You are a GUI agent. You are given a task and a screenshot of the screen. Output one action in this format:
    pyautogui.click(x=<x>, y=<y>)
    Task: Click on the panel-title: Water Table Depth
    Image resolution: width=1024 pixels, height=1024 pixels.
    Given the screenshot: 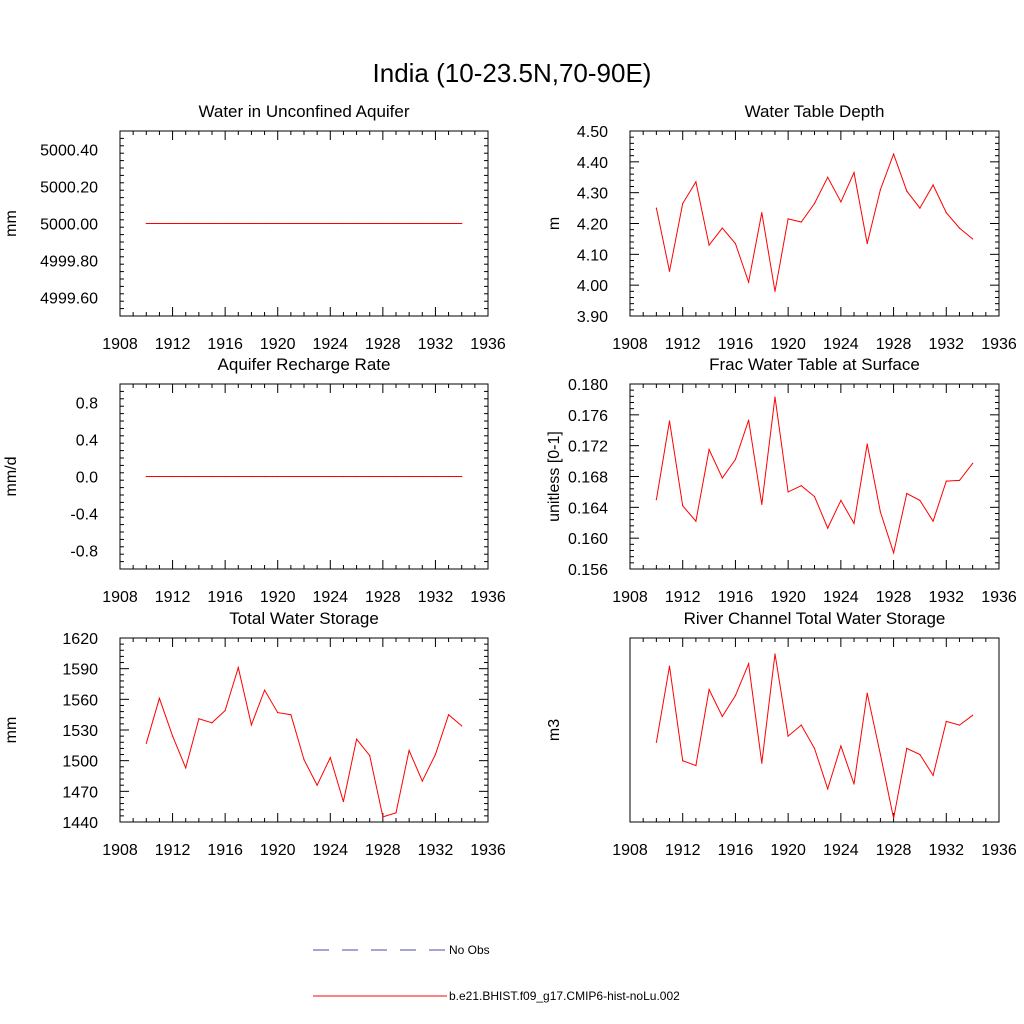 What is the action you would take?
    pyautogui.click(x=815, y=111)
    